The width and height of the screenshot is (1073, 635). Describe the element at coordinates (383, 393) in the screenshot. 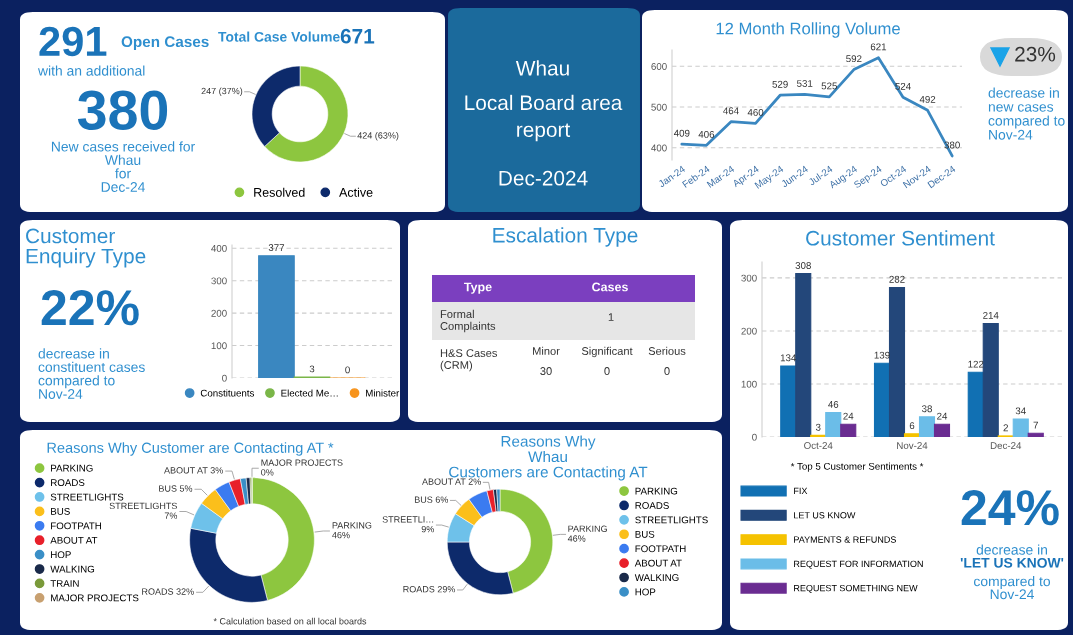

I see `legend-label: Minister` at that location.